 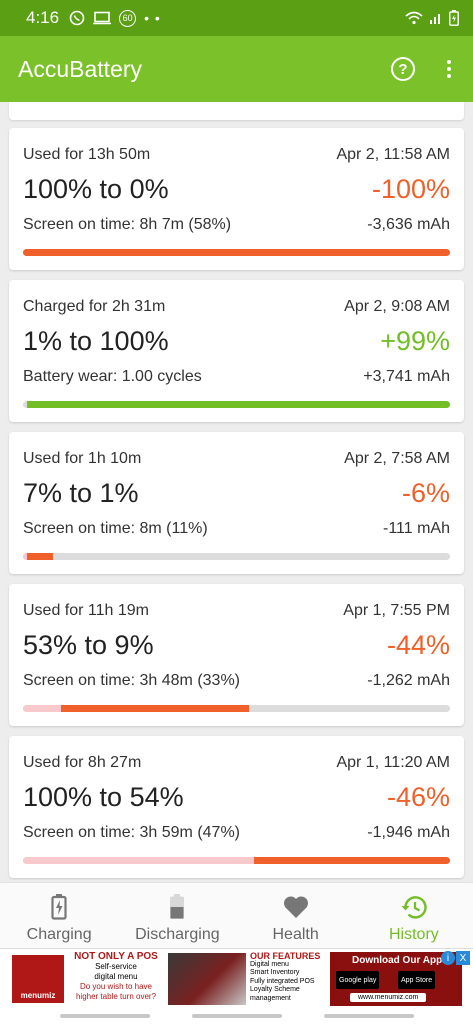 I want to click on sixty-icon: 60, so click(x=128, y=18).